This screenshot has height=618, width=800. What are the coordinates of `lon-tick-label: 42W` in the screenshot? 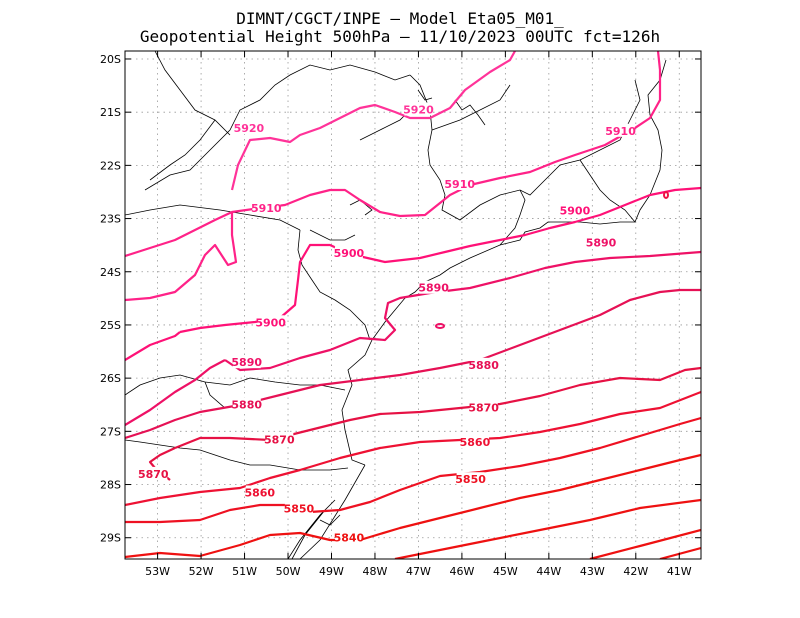 It's located at (635, 571).